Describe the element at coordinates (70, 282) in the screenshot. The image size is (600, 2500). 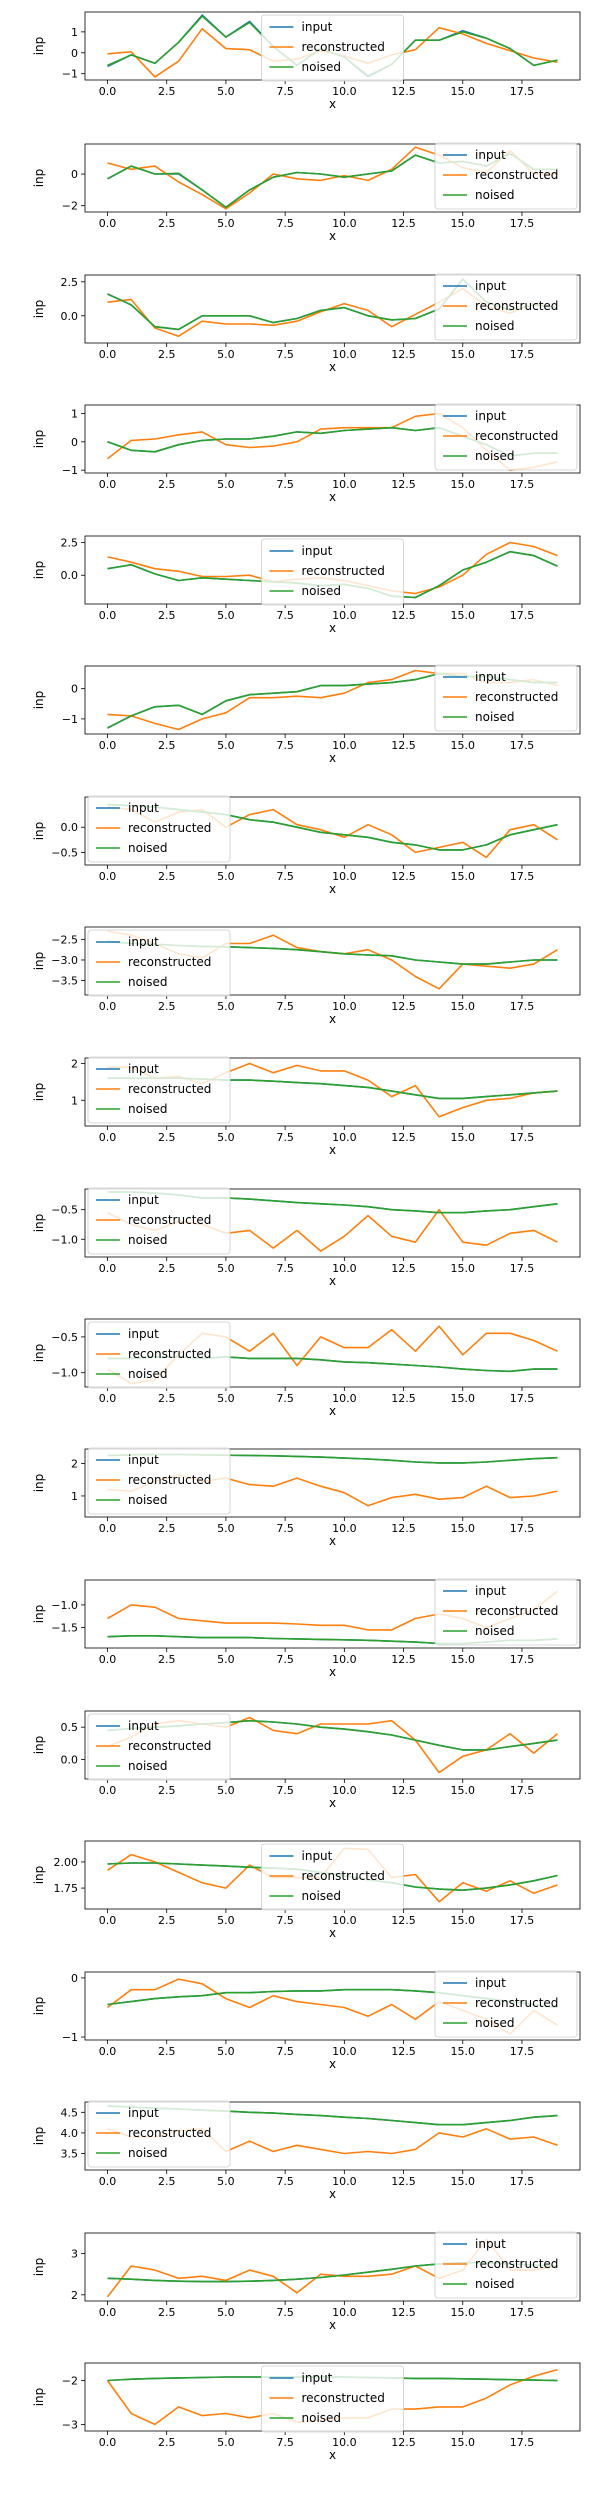
I see `y-tick-label: 2.5` at that location.